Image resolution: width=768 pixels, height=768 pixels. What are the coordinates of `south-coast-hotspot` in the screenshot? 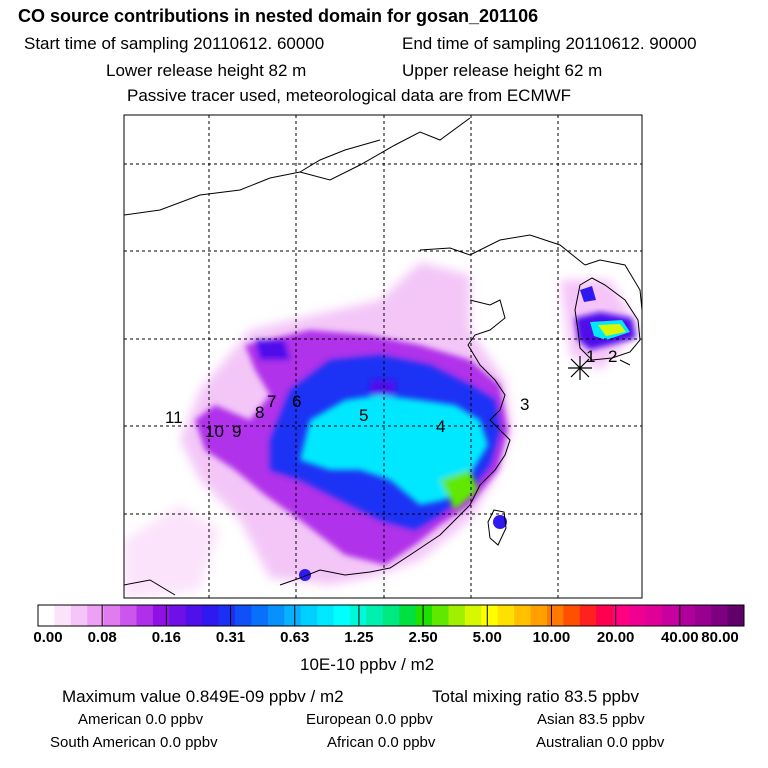 It's located at (305, 575).